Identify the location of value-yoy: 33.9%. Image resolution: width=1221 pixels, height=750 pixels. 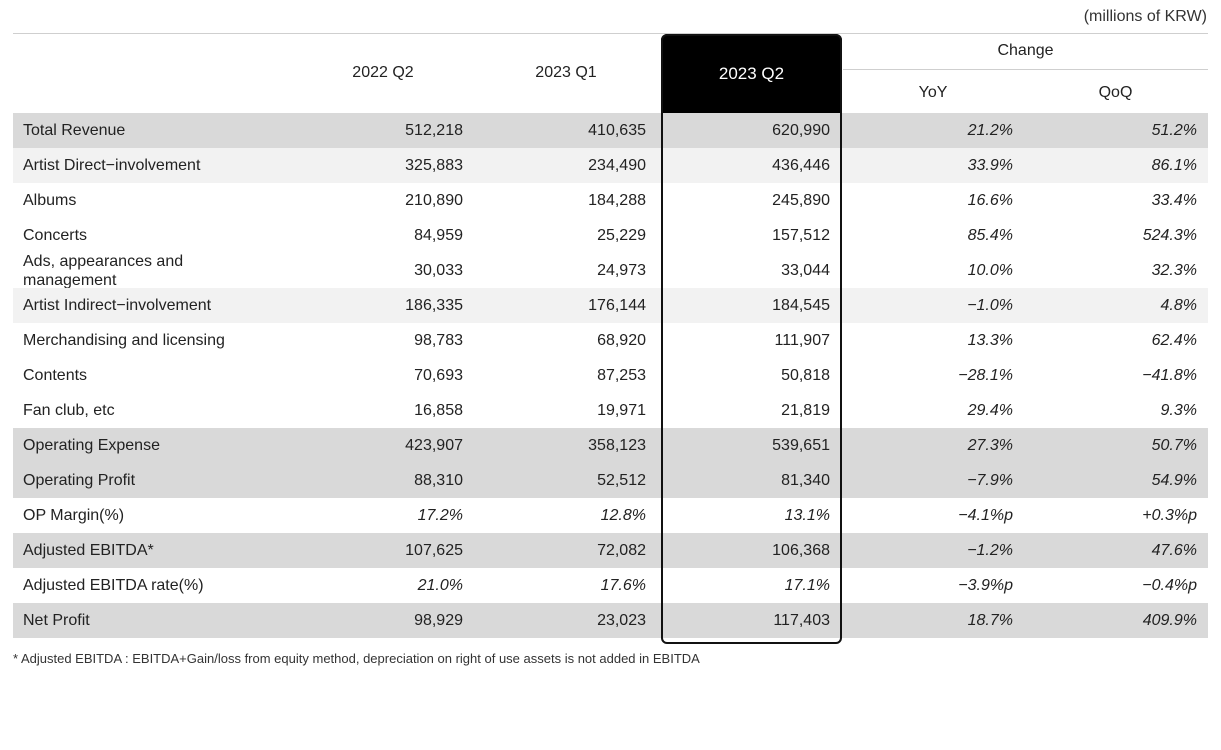
(990, 165).